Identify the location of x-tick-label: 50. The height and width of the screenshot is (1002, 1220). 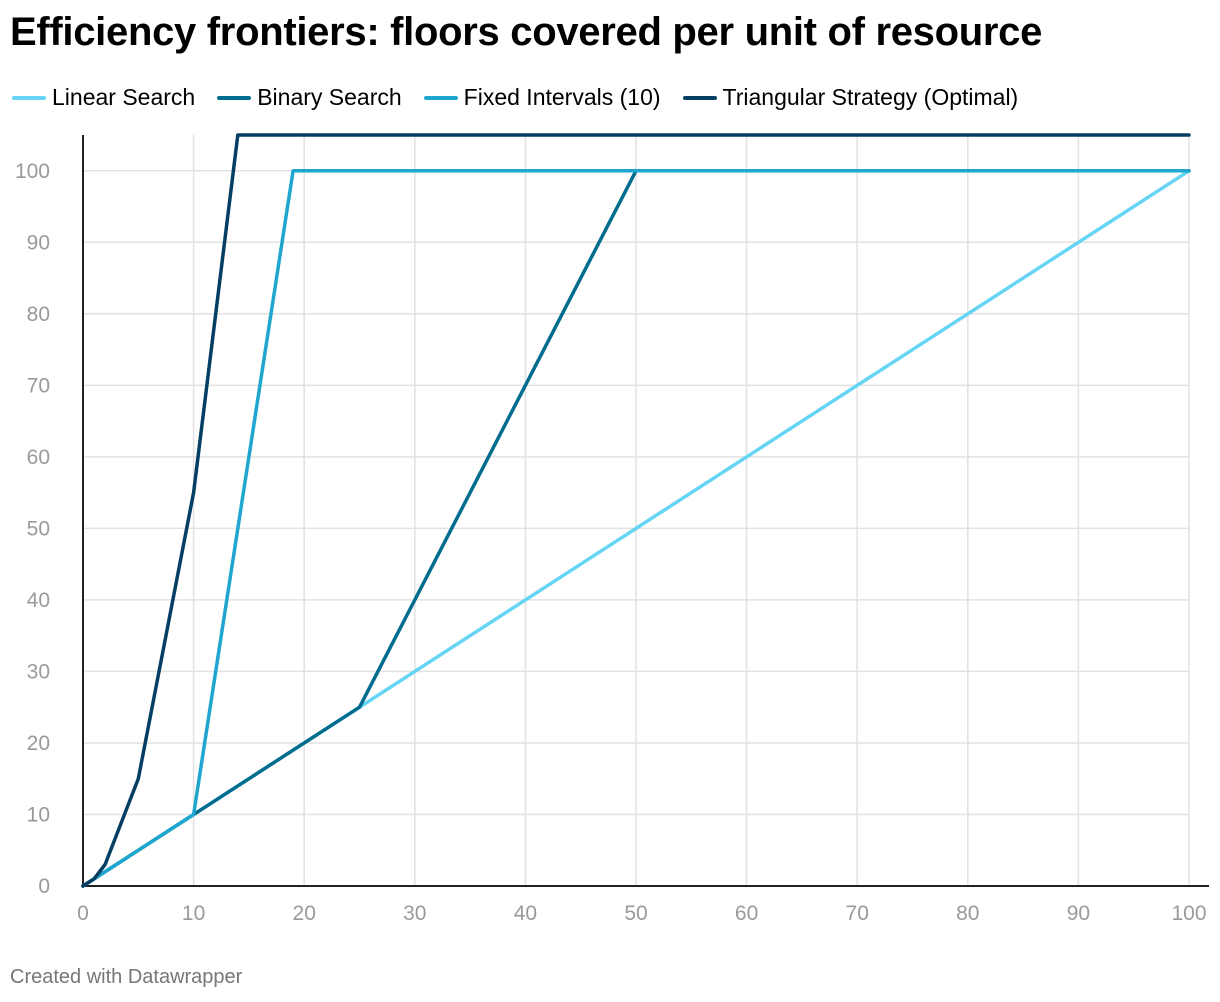
(635, 913).